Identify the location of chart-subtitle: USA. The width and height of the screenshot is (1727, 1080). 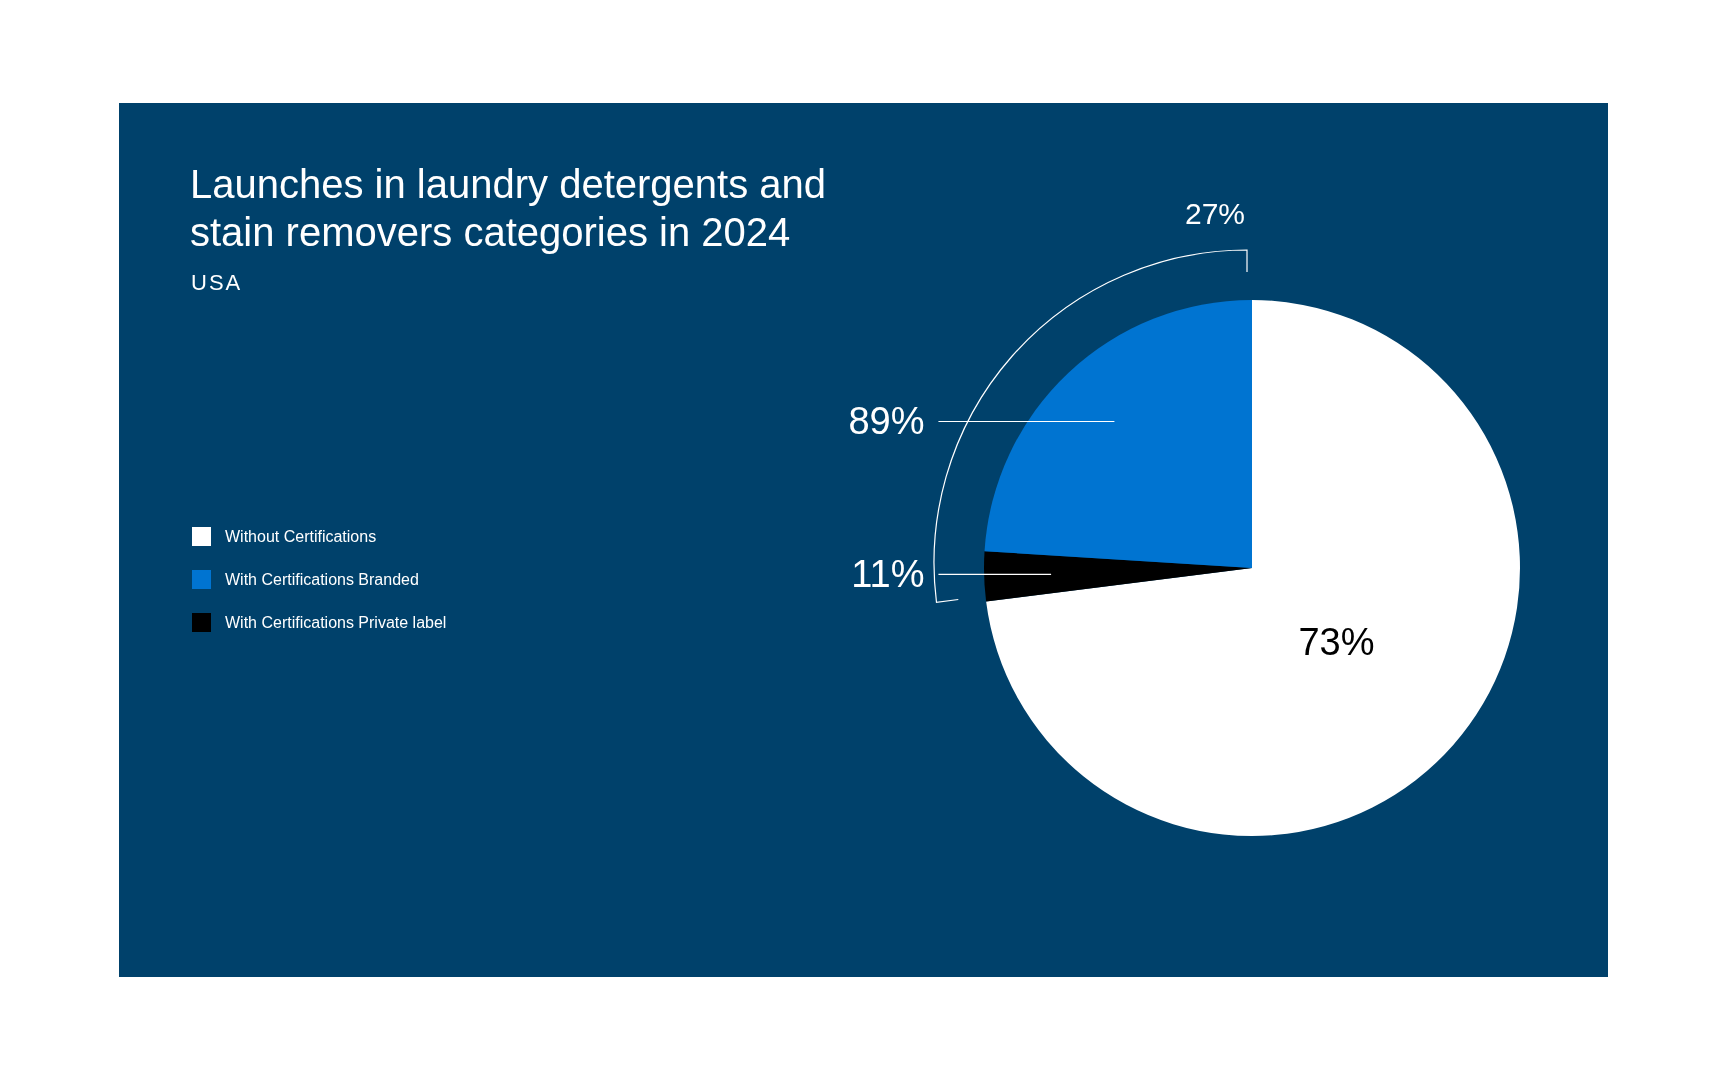
(217, 283).